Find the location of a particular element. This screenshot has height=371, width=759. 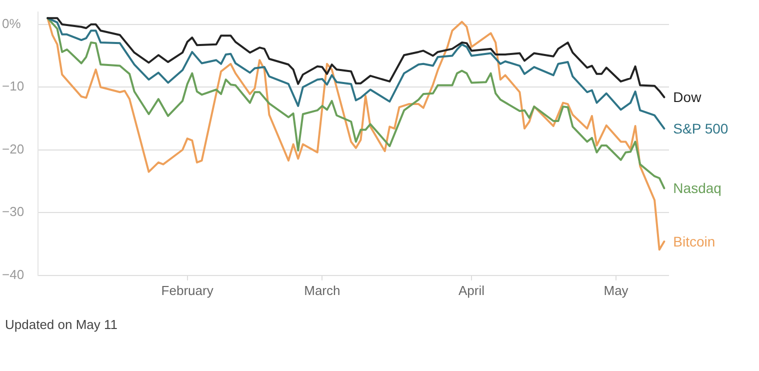

y-tick-label: −30 is located at coordinates (13, 212).